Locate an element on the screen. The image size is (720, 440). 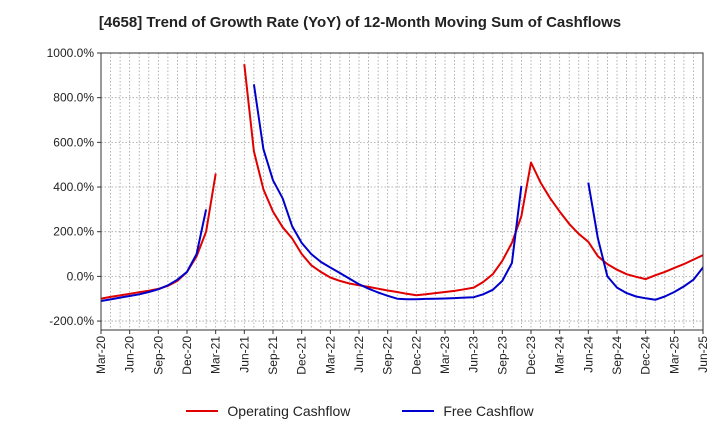
legend-label-free: Free Cashflow is located at coordinates (488, 411).